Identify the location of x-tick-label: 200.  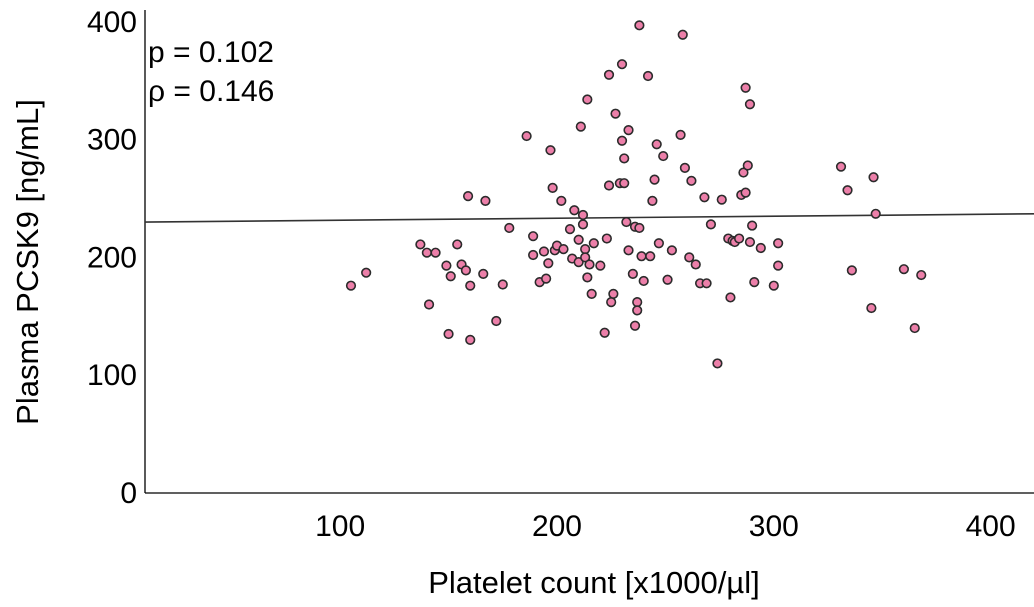
(557, 526).